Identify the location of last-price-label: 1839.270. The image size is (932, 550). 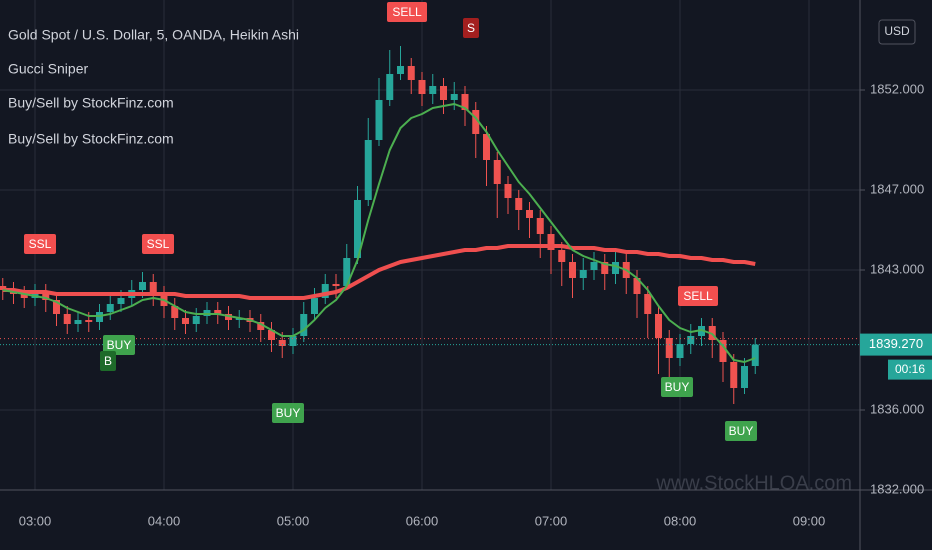
(896, 343).